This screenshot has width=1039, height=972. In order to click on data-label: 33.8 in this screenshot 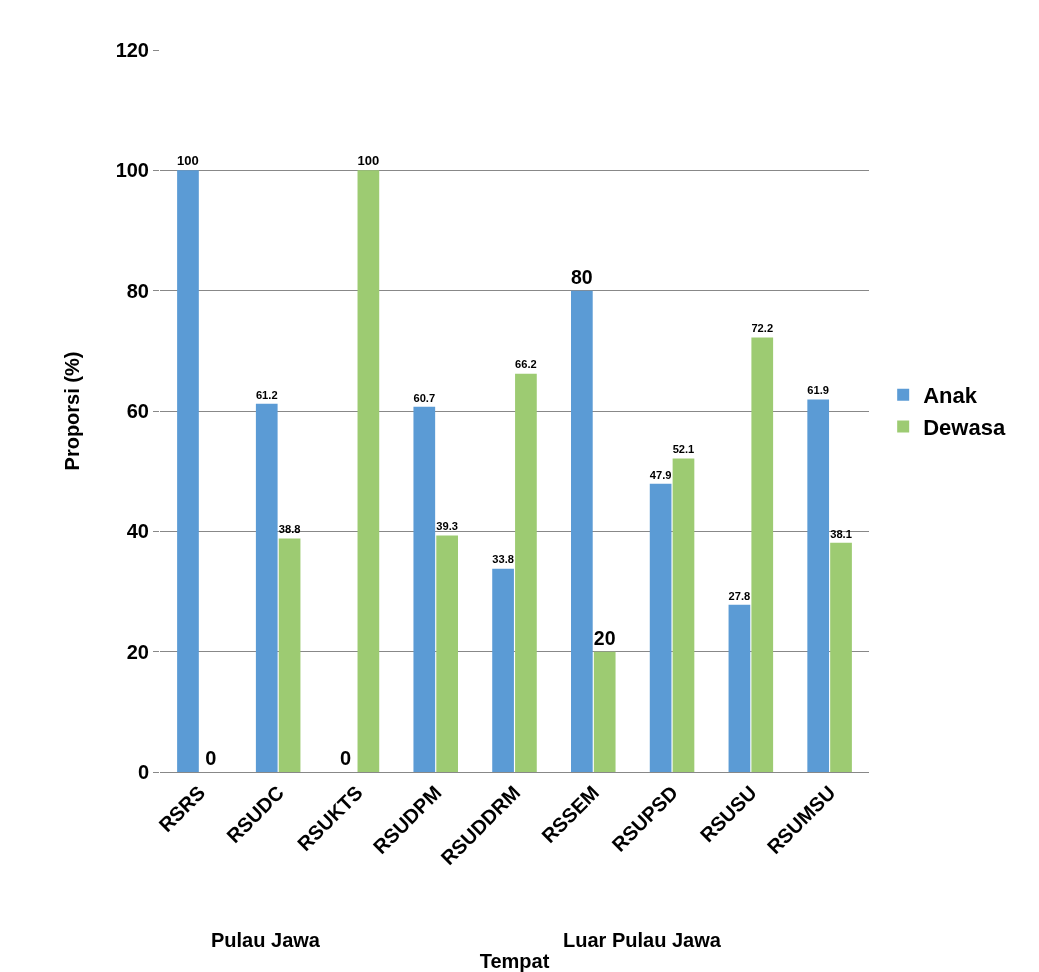, I will do `click(503, 559)`.